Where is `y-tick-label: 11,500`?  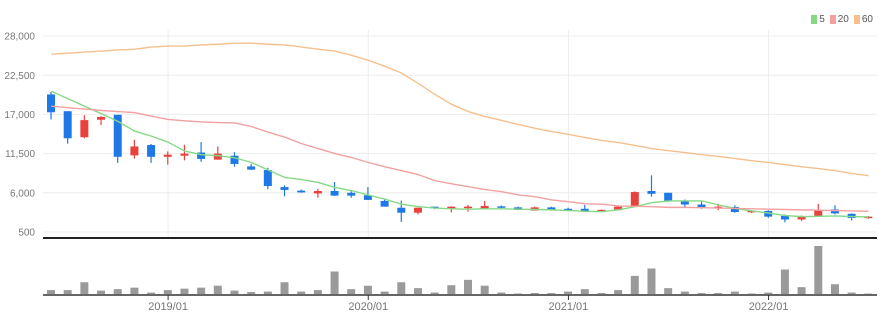 y-tick-label: 11,500 is located at coordinates (20, 154).